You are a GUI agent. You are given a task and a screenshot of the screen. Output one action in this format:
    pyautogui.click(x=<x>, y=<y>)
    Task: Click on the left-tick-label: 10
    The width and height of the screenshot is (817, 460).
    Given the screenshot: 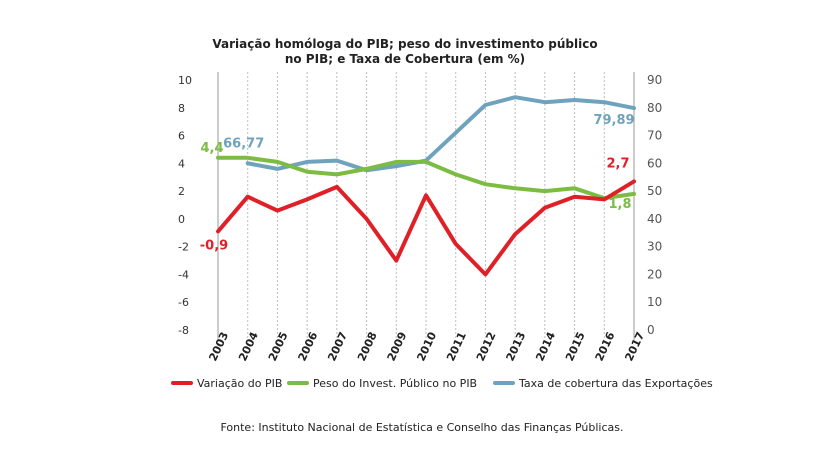 What is the action you would take?
    pyautogui.click(x=185, y=80)
    